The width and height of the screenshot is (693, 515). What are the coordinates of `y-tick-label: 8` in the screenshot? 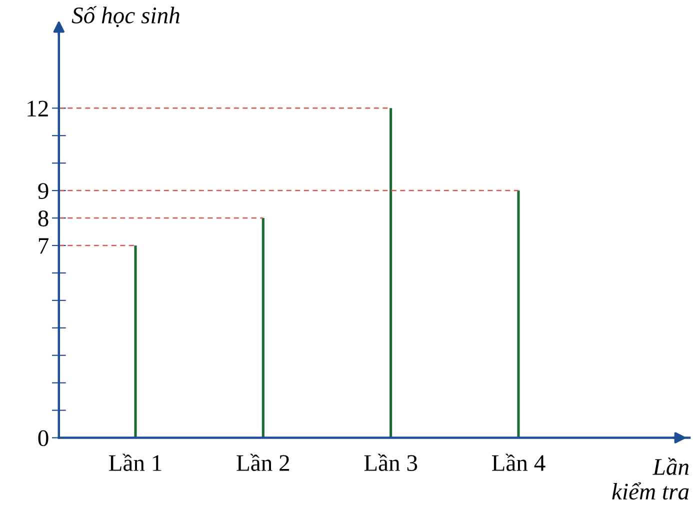 It's located at (43, 218).